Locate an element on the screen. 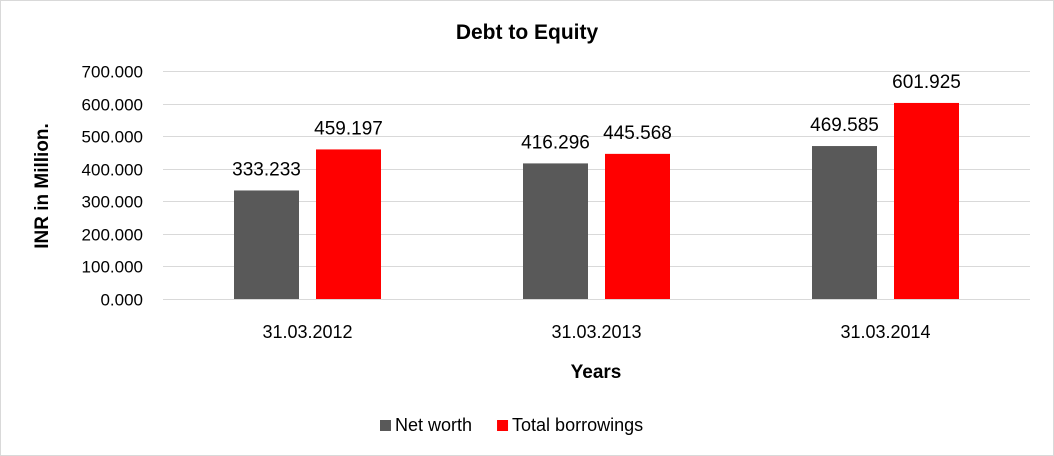  y-tick-label: 700.000 is located at coordinates (112, 72).